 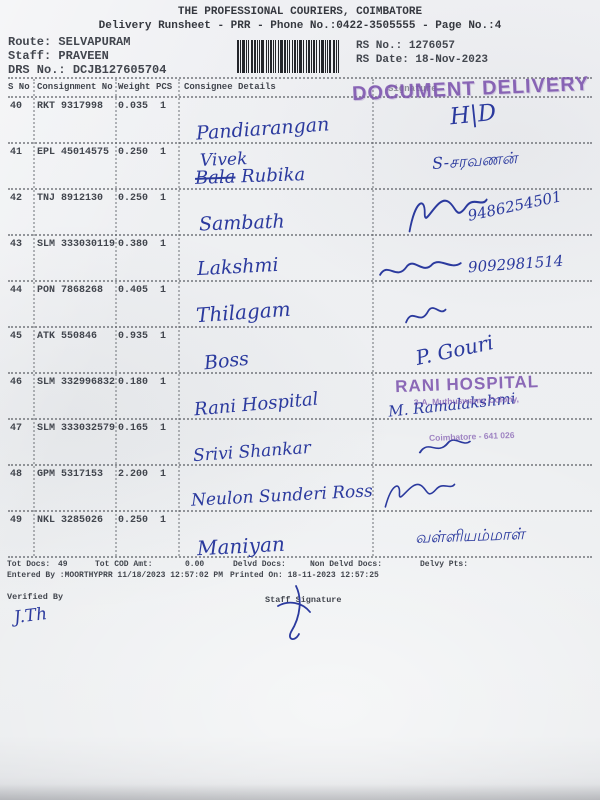 I want to click on consignee-handwritten: Maniyan, so click(x=241, y=546).